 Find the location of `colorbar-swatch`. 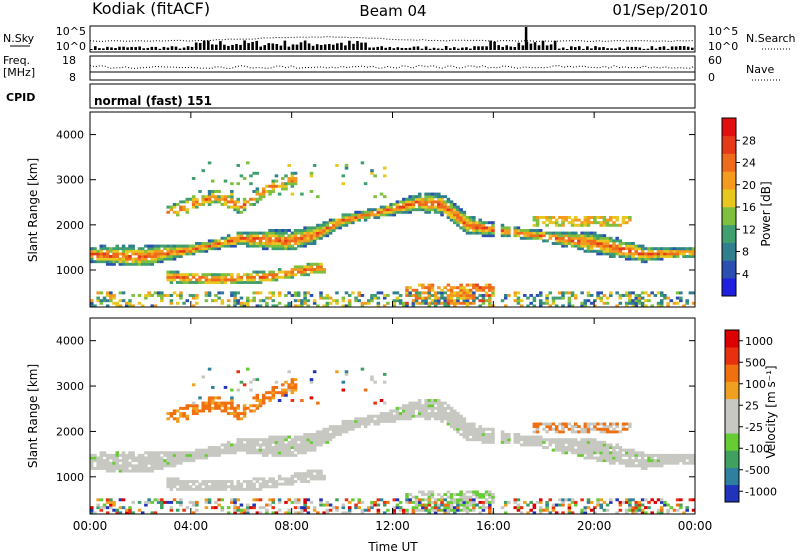

colorbar-swatch is located at coordinates (729, 216).